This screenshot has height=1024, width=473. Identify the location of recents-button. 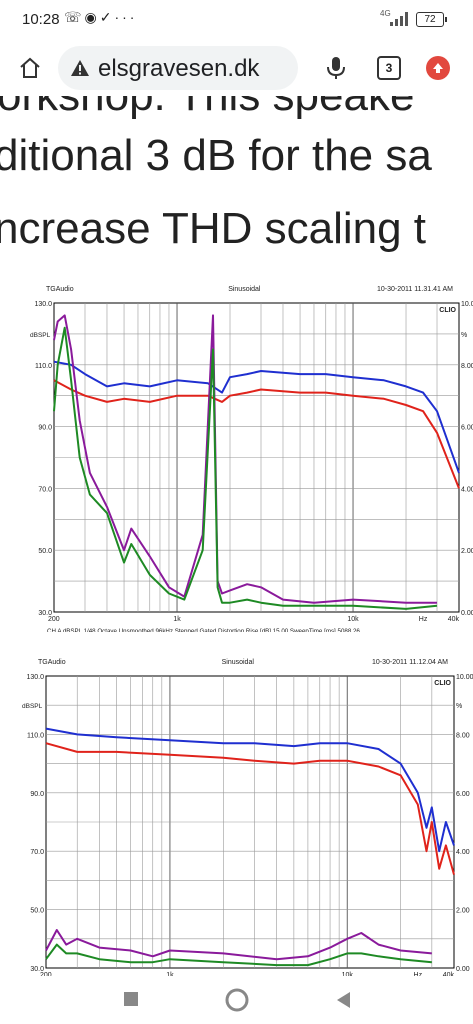
(131, 999).